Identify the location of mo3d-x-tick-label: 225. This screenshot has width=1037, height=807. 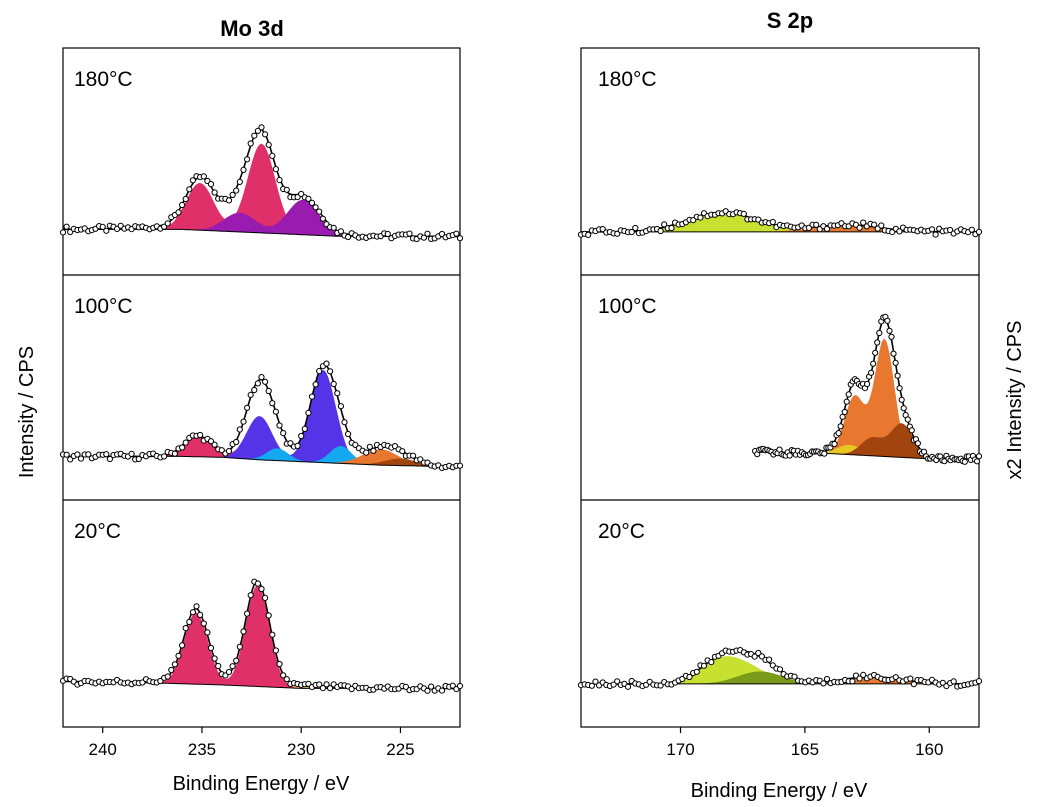
(400, 749).